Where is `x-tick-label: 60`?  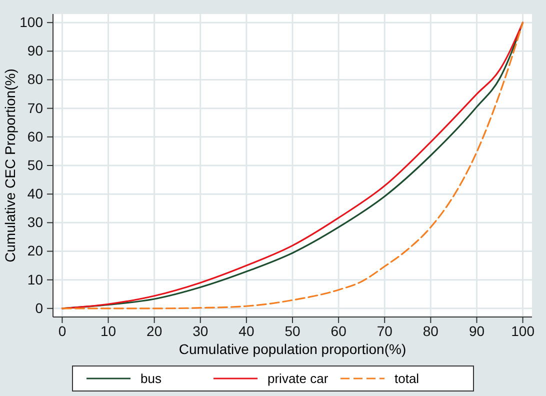 x-tick-label: 60 is located at coordinates (338, 330).